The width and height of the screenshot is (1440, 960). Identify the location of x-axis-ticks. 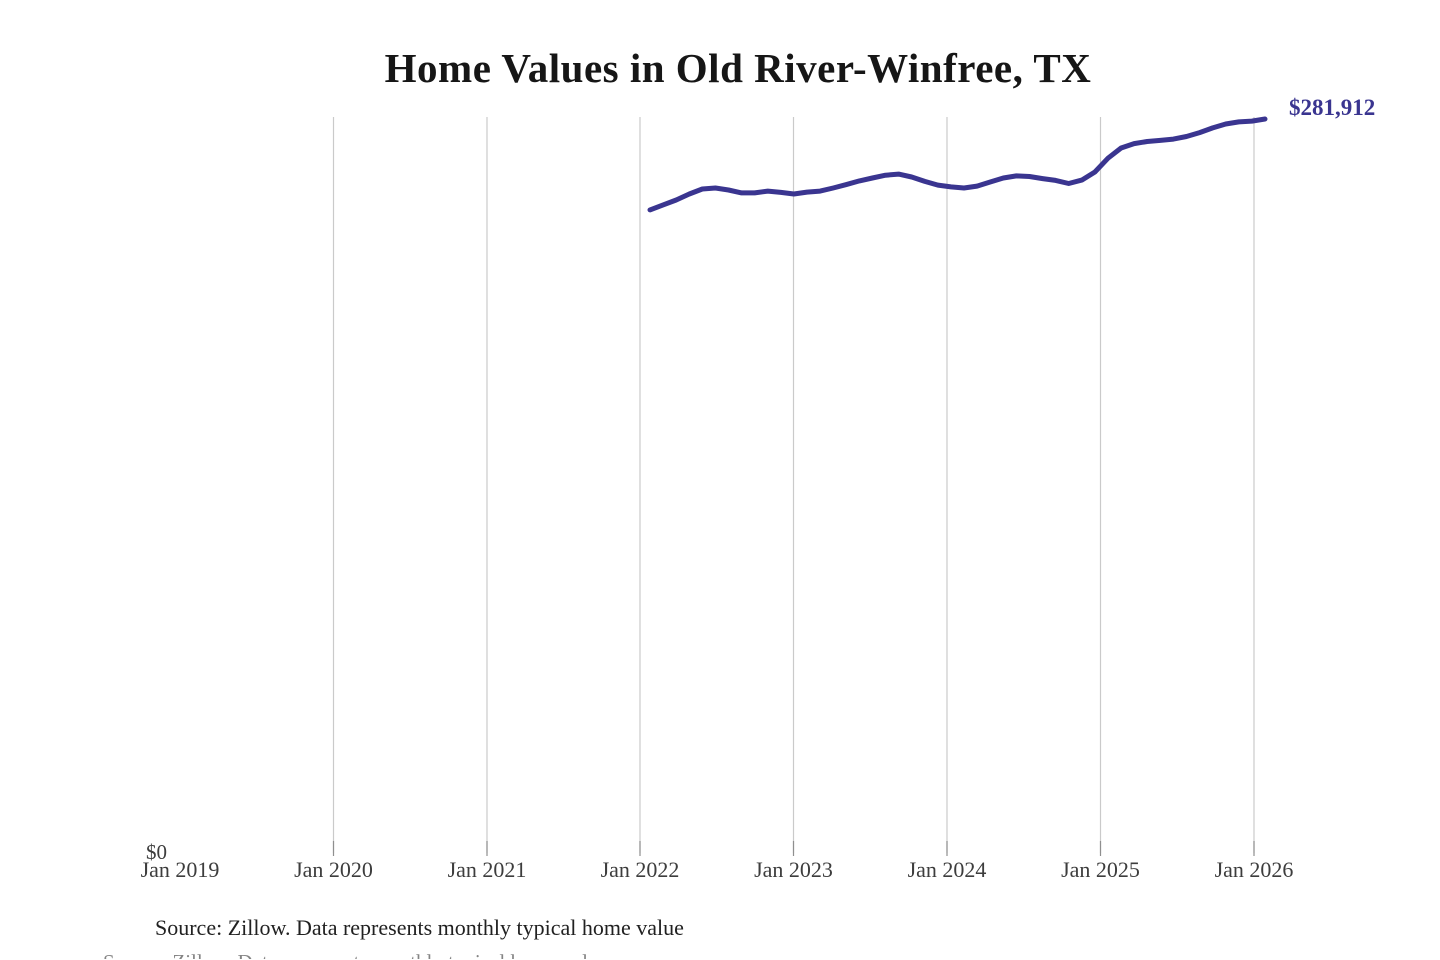
(793, 848).